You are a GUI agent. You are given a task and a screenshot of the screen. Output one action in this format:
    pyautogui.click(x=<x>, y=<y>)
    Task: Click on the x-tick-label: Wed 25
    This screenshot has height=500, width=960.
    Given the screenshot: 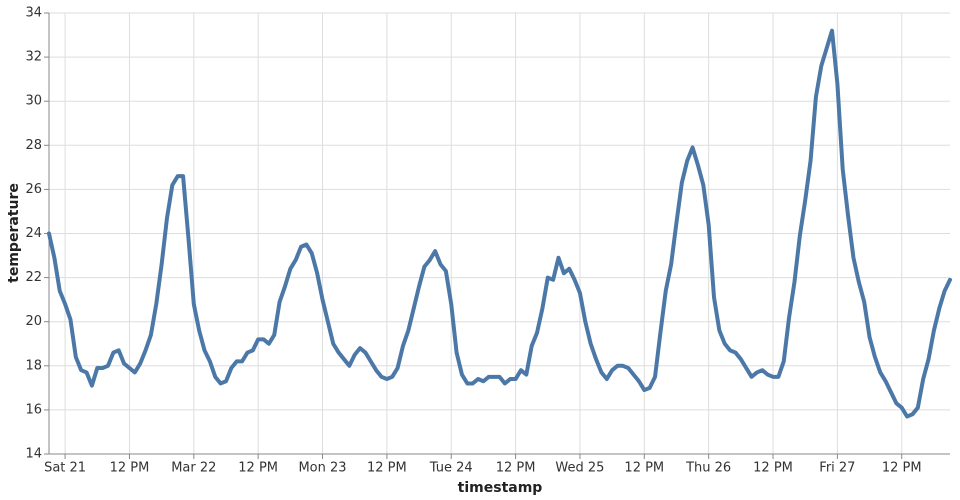 What is the action you would take?
    pyautogui.click(x=579, y=468)
    